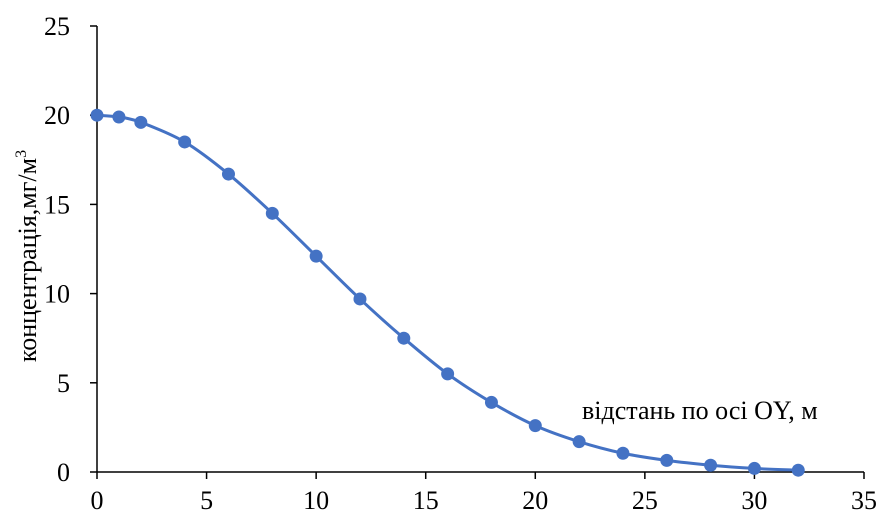 This screenshot has height=524, width=882. I want to click on x-tick-label: 25, so click(645, 500).